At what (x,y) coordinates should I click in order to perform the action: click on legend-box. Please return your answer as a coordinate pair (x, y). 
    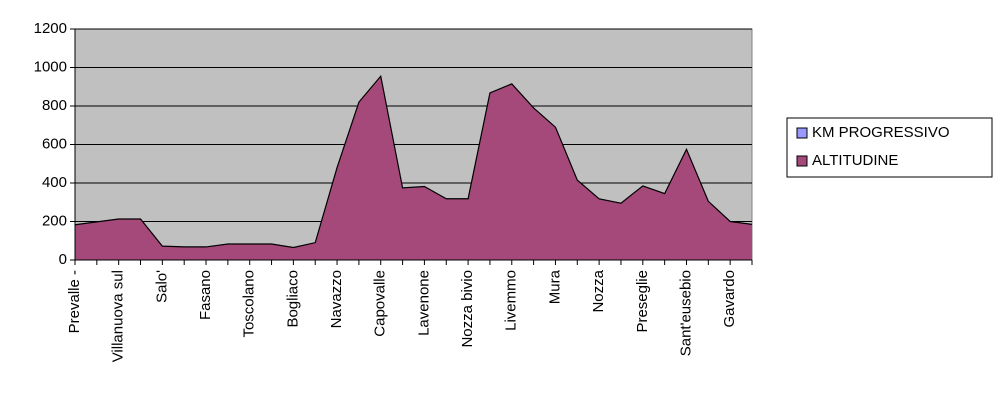
    Looking at the image, I should click on (889, 147).